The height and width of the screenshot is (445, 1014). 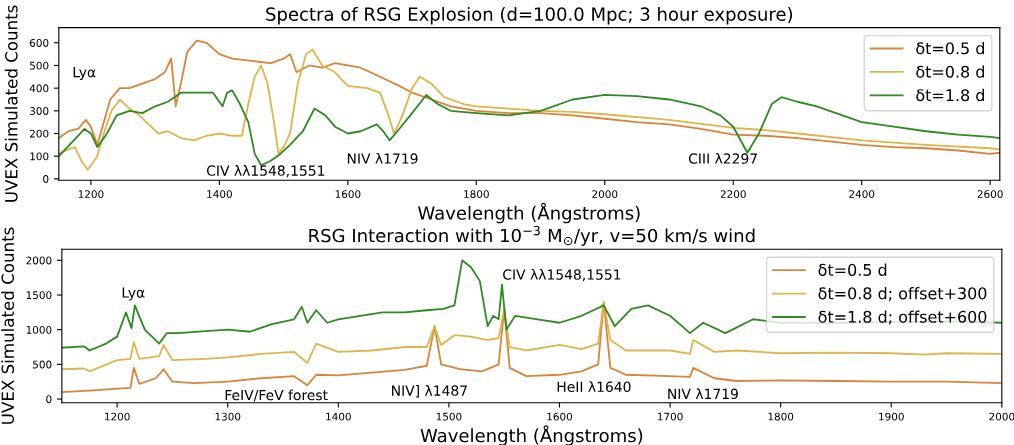 What do you see at coordinates (449, 416) in the screenshot?
I see `x-tick-label: 1500` at bounding box center [449, 416].